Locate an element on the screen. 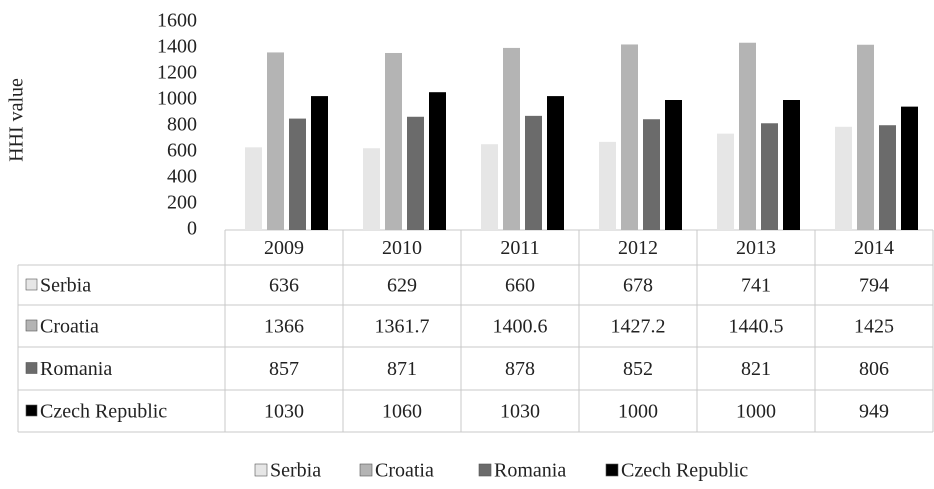 The image size is (934, 489). x-tick-label: 2009 is located at coordinates (284, 248).